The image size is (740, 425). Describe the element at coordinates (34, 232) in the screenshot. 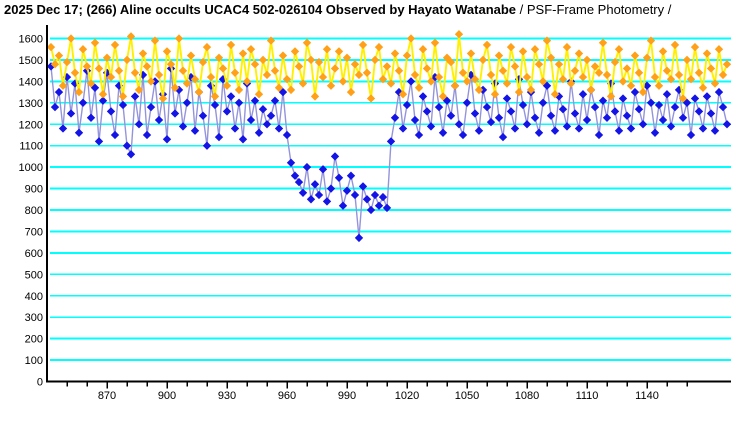

I see `y-tick-label: 700` at that location.